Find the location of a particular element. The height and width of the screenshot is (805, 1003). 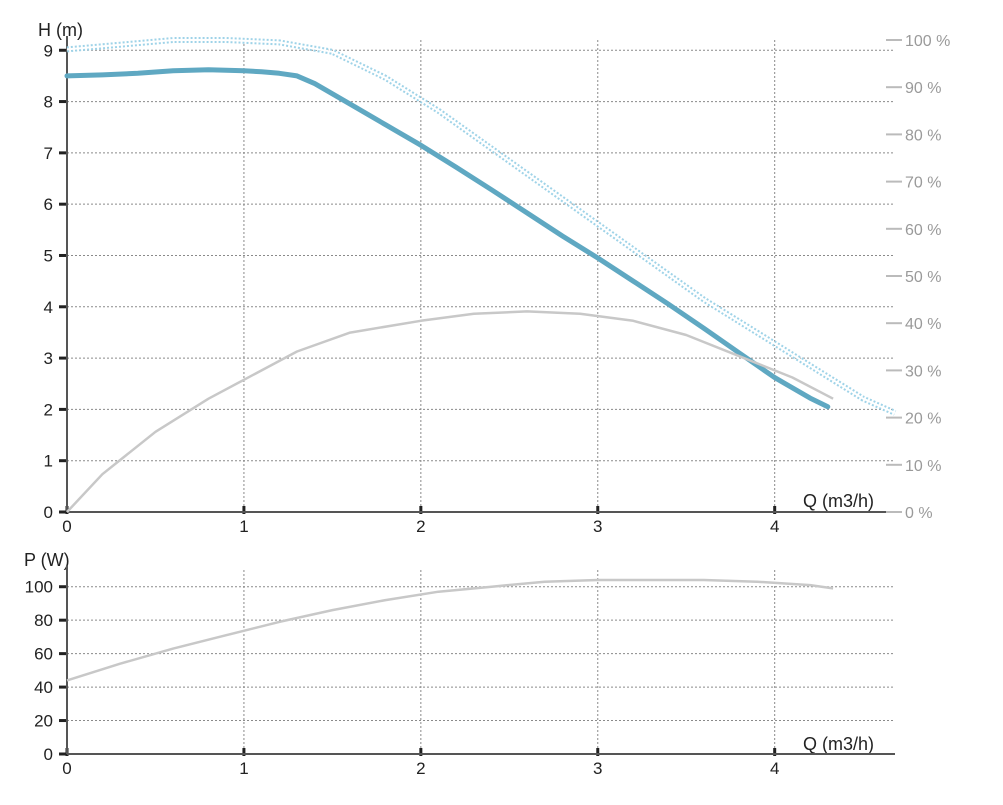

y2-tick-label: 50 % is located at coordinates (923, 277).